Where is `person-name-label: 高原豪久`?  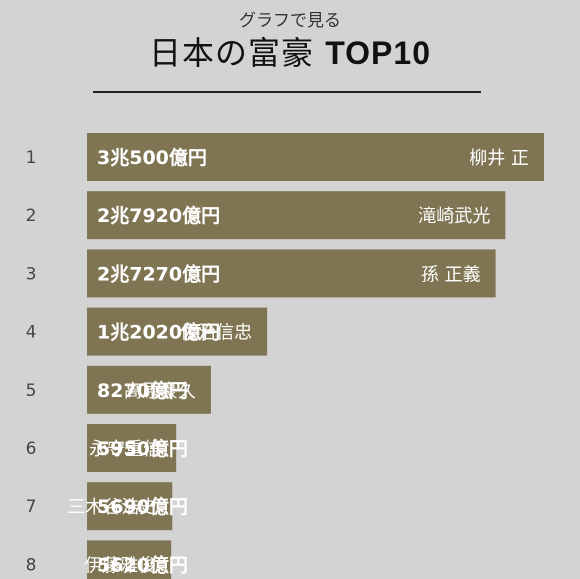
person-name-label: 高原豪久 is located at coordinates (160, 391).